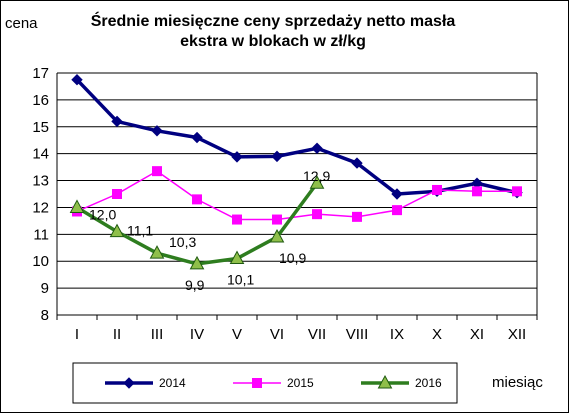  What do you see at coordinates (40, 127) in the screenshot?
I see `y-tick-label: 15` at bounding box center [40, 127].